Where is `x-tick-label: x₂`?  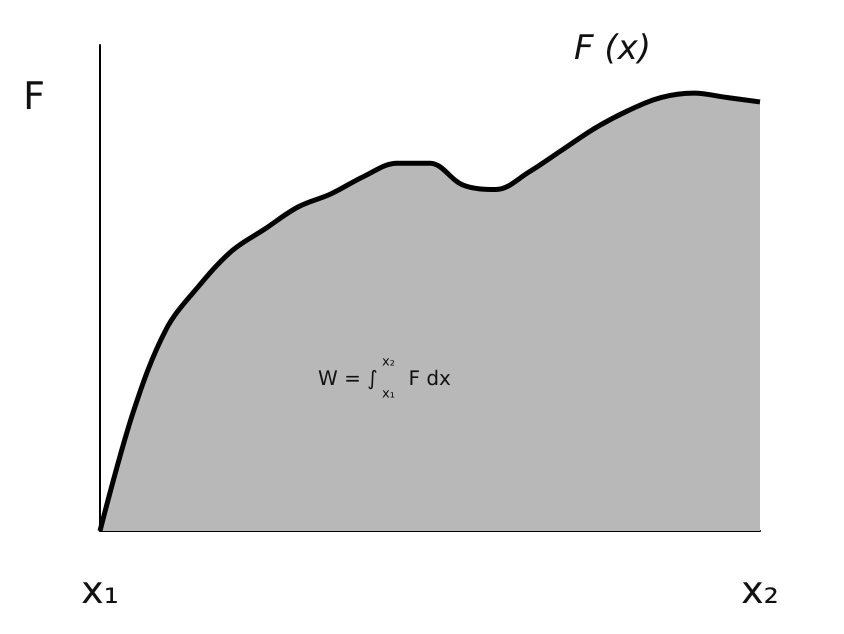 x-tick-label: x₂ is located at coordinates (760, 590).